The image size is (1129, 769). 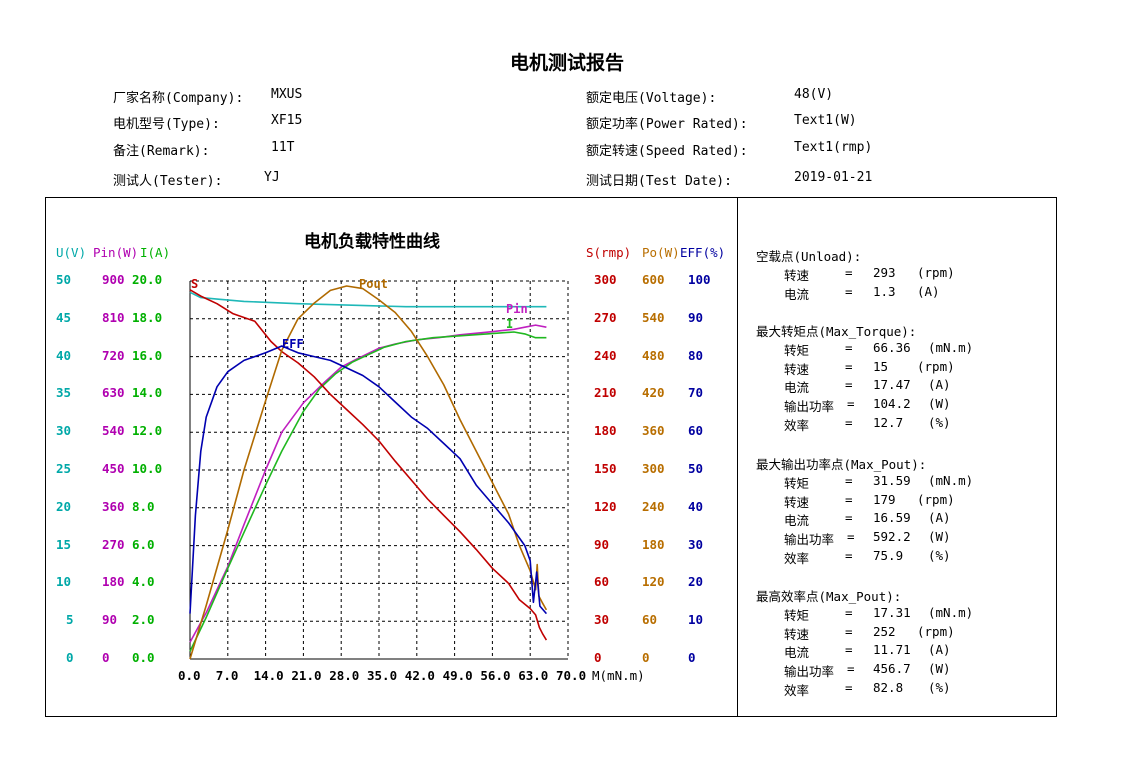 What do you see at coordinates (382, 675) in the screenshot?
I see `x-axis-tick: 35.0` at bounding box center [382, 675].